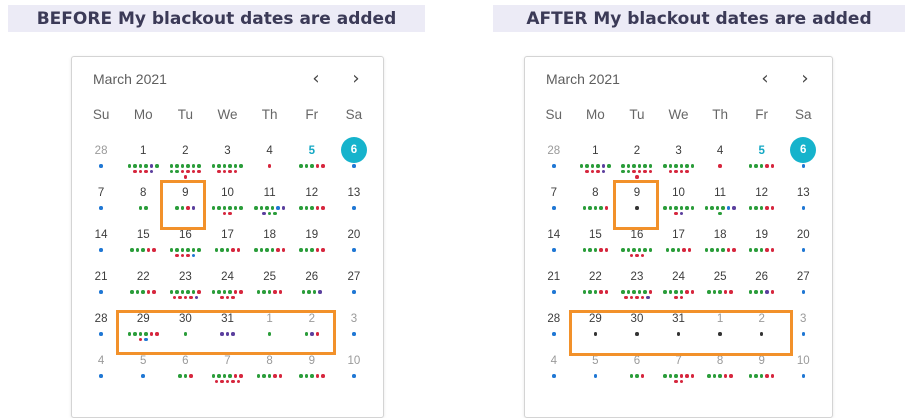 This screenshot has height=418, width=910. I want to click on weekday-label: Su, so click(554, 114).